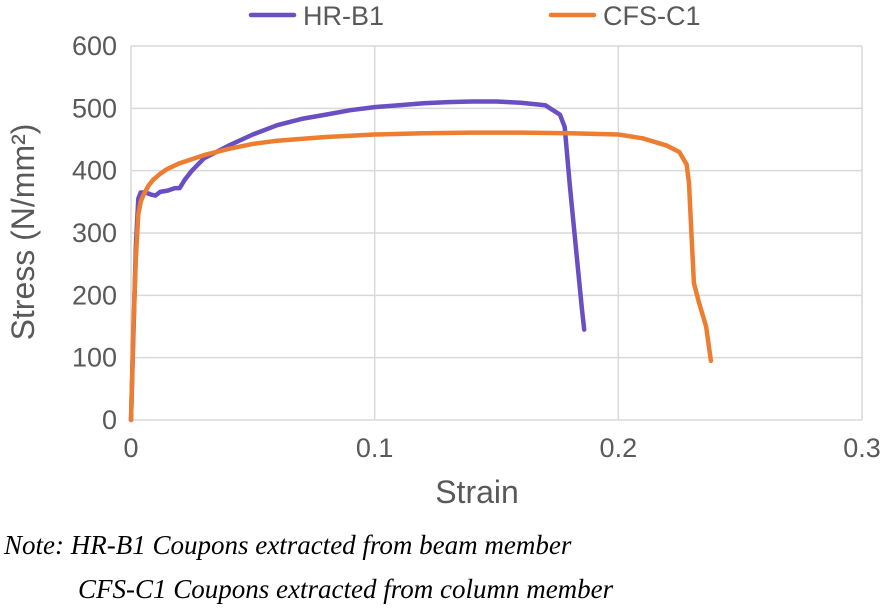 Image resolution: width=886 pixels, height=614 pixels. Describe the element at coordinates (343, 16) in the screenshot. I see `legend-label-hr-b1: HR-B1` at that location.